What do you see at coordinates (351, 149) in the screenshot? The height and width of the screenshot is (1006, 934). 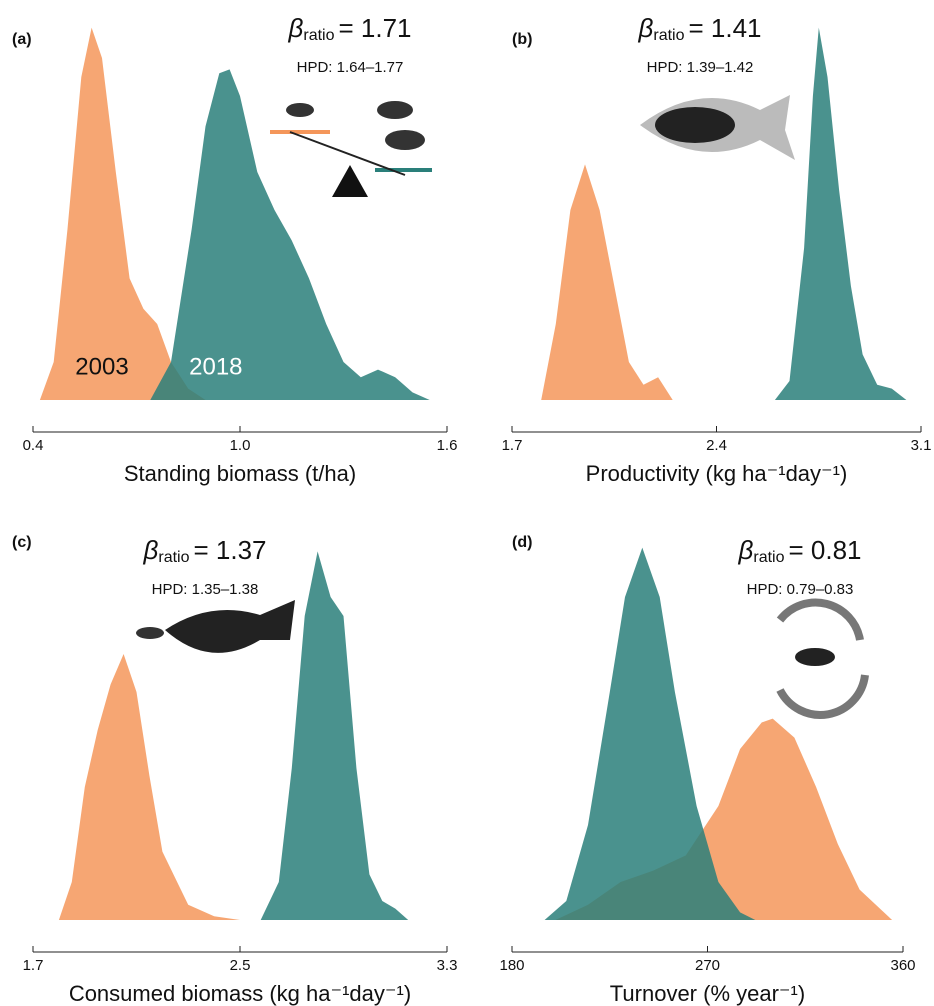 I see `seesaw-icon` at bounding box center [351, 149].